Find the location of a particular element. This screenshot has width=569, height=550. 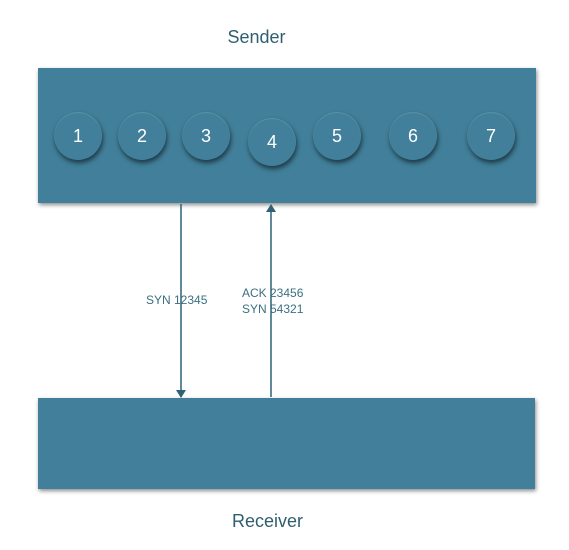

syn-label: SYN 12345 is located at coordinates (176, 300).